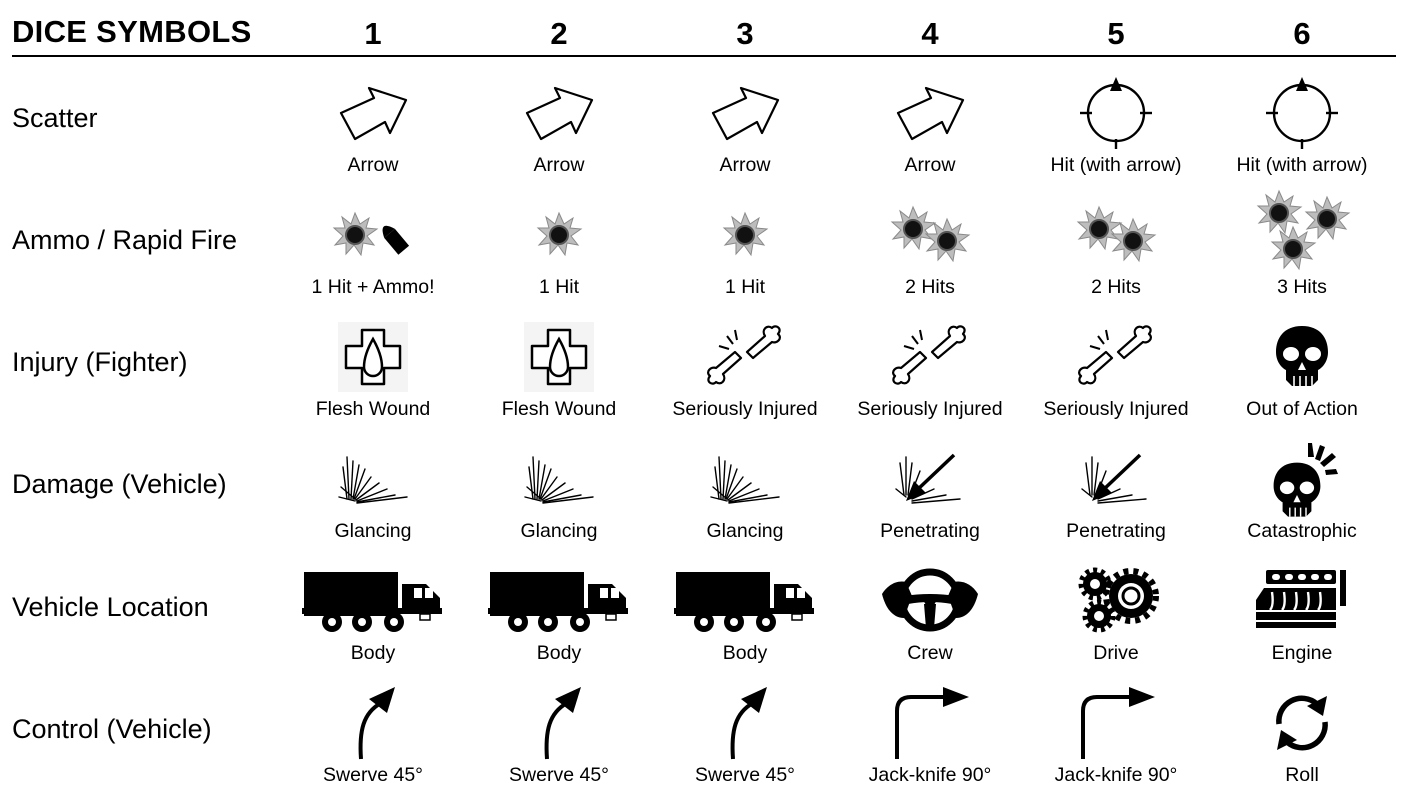 This screenshot has height=805, width=1412. I want to click on row-label: Damage (Vehicle), so click(119, 484).